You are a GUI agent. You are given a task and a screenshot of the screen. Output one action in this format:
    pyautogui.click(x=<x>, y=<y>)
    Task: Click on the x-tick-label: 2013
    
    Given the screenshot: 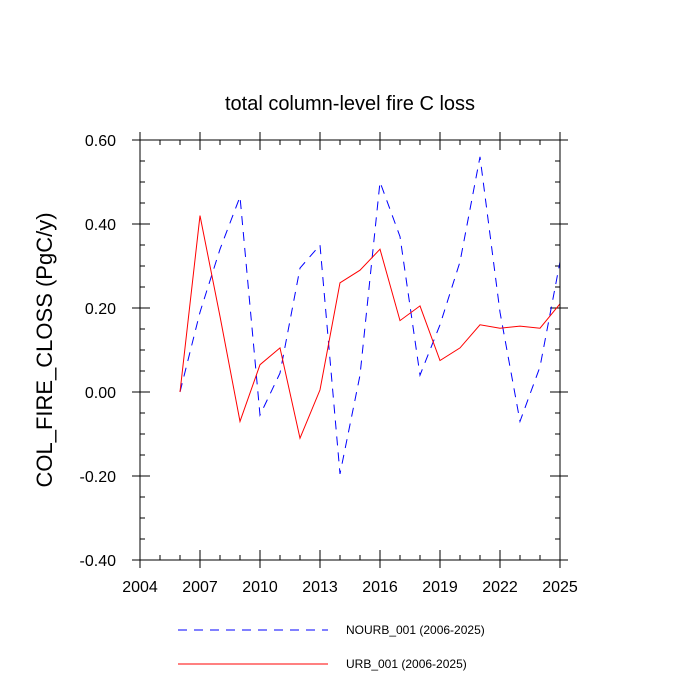 What is the action you would take?
    pyautogui.click(x=320, y=587)
    